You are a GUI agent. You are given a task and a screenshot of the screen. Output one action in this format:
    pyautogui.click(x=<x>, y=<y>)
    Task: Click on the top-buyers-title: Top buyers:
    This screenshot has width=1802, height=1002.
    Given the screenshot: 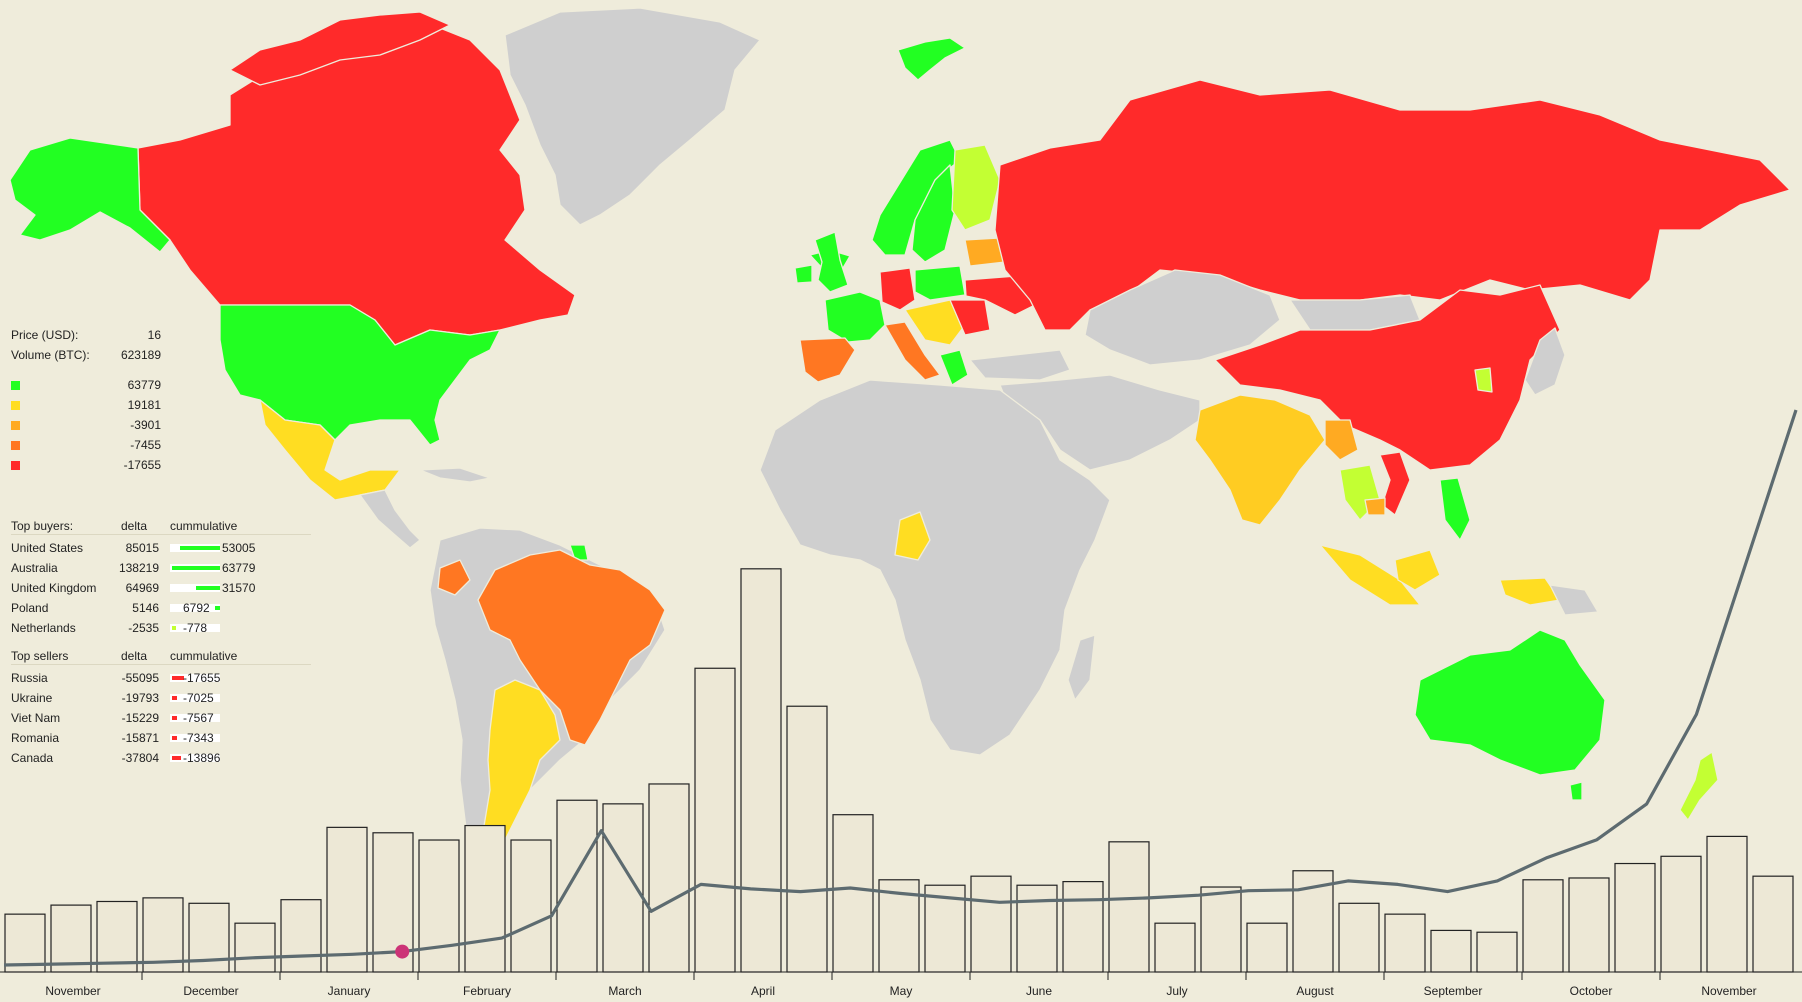 What is the action you would take?
    pyautogui.click(x=42, y=526)
    